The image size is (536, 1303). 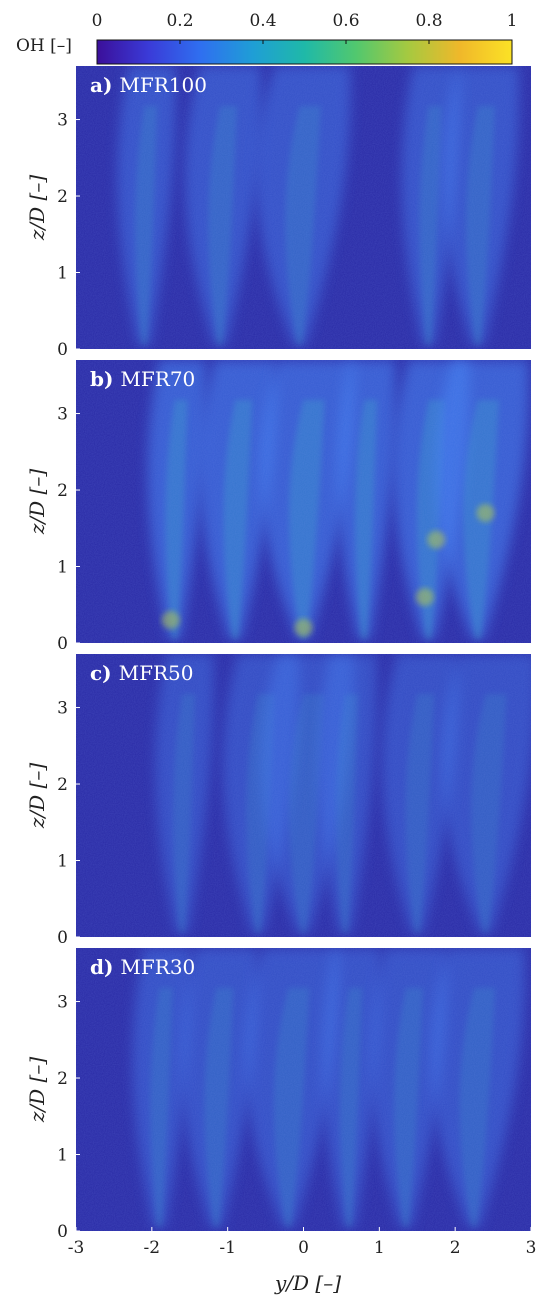 I want to click on colorbar-tick-label: 0.6, so click(x=345, y=21).